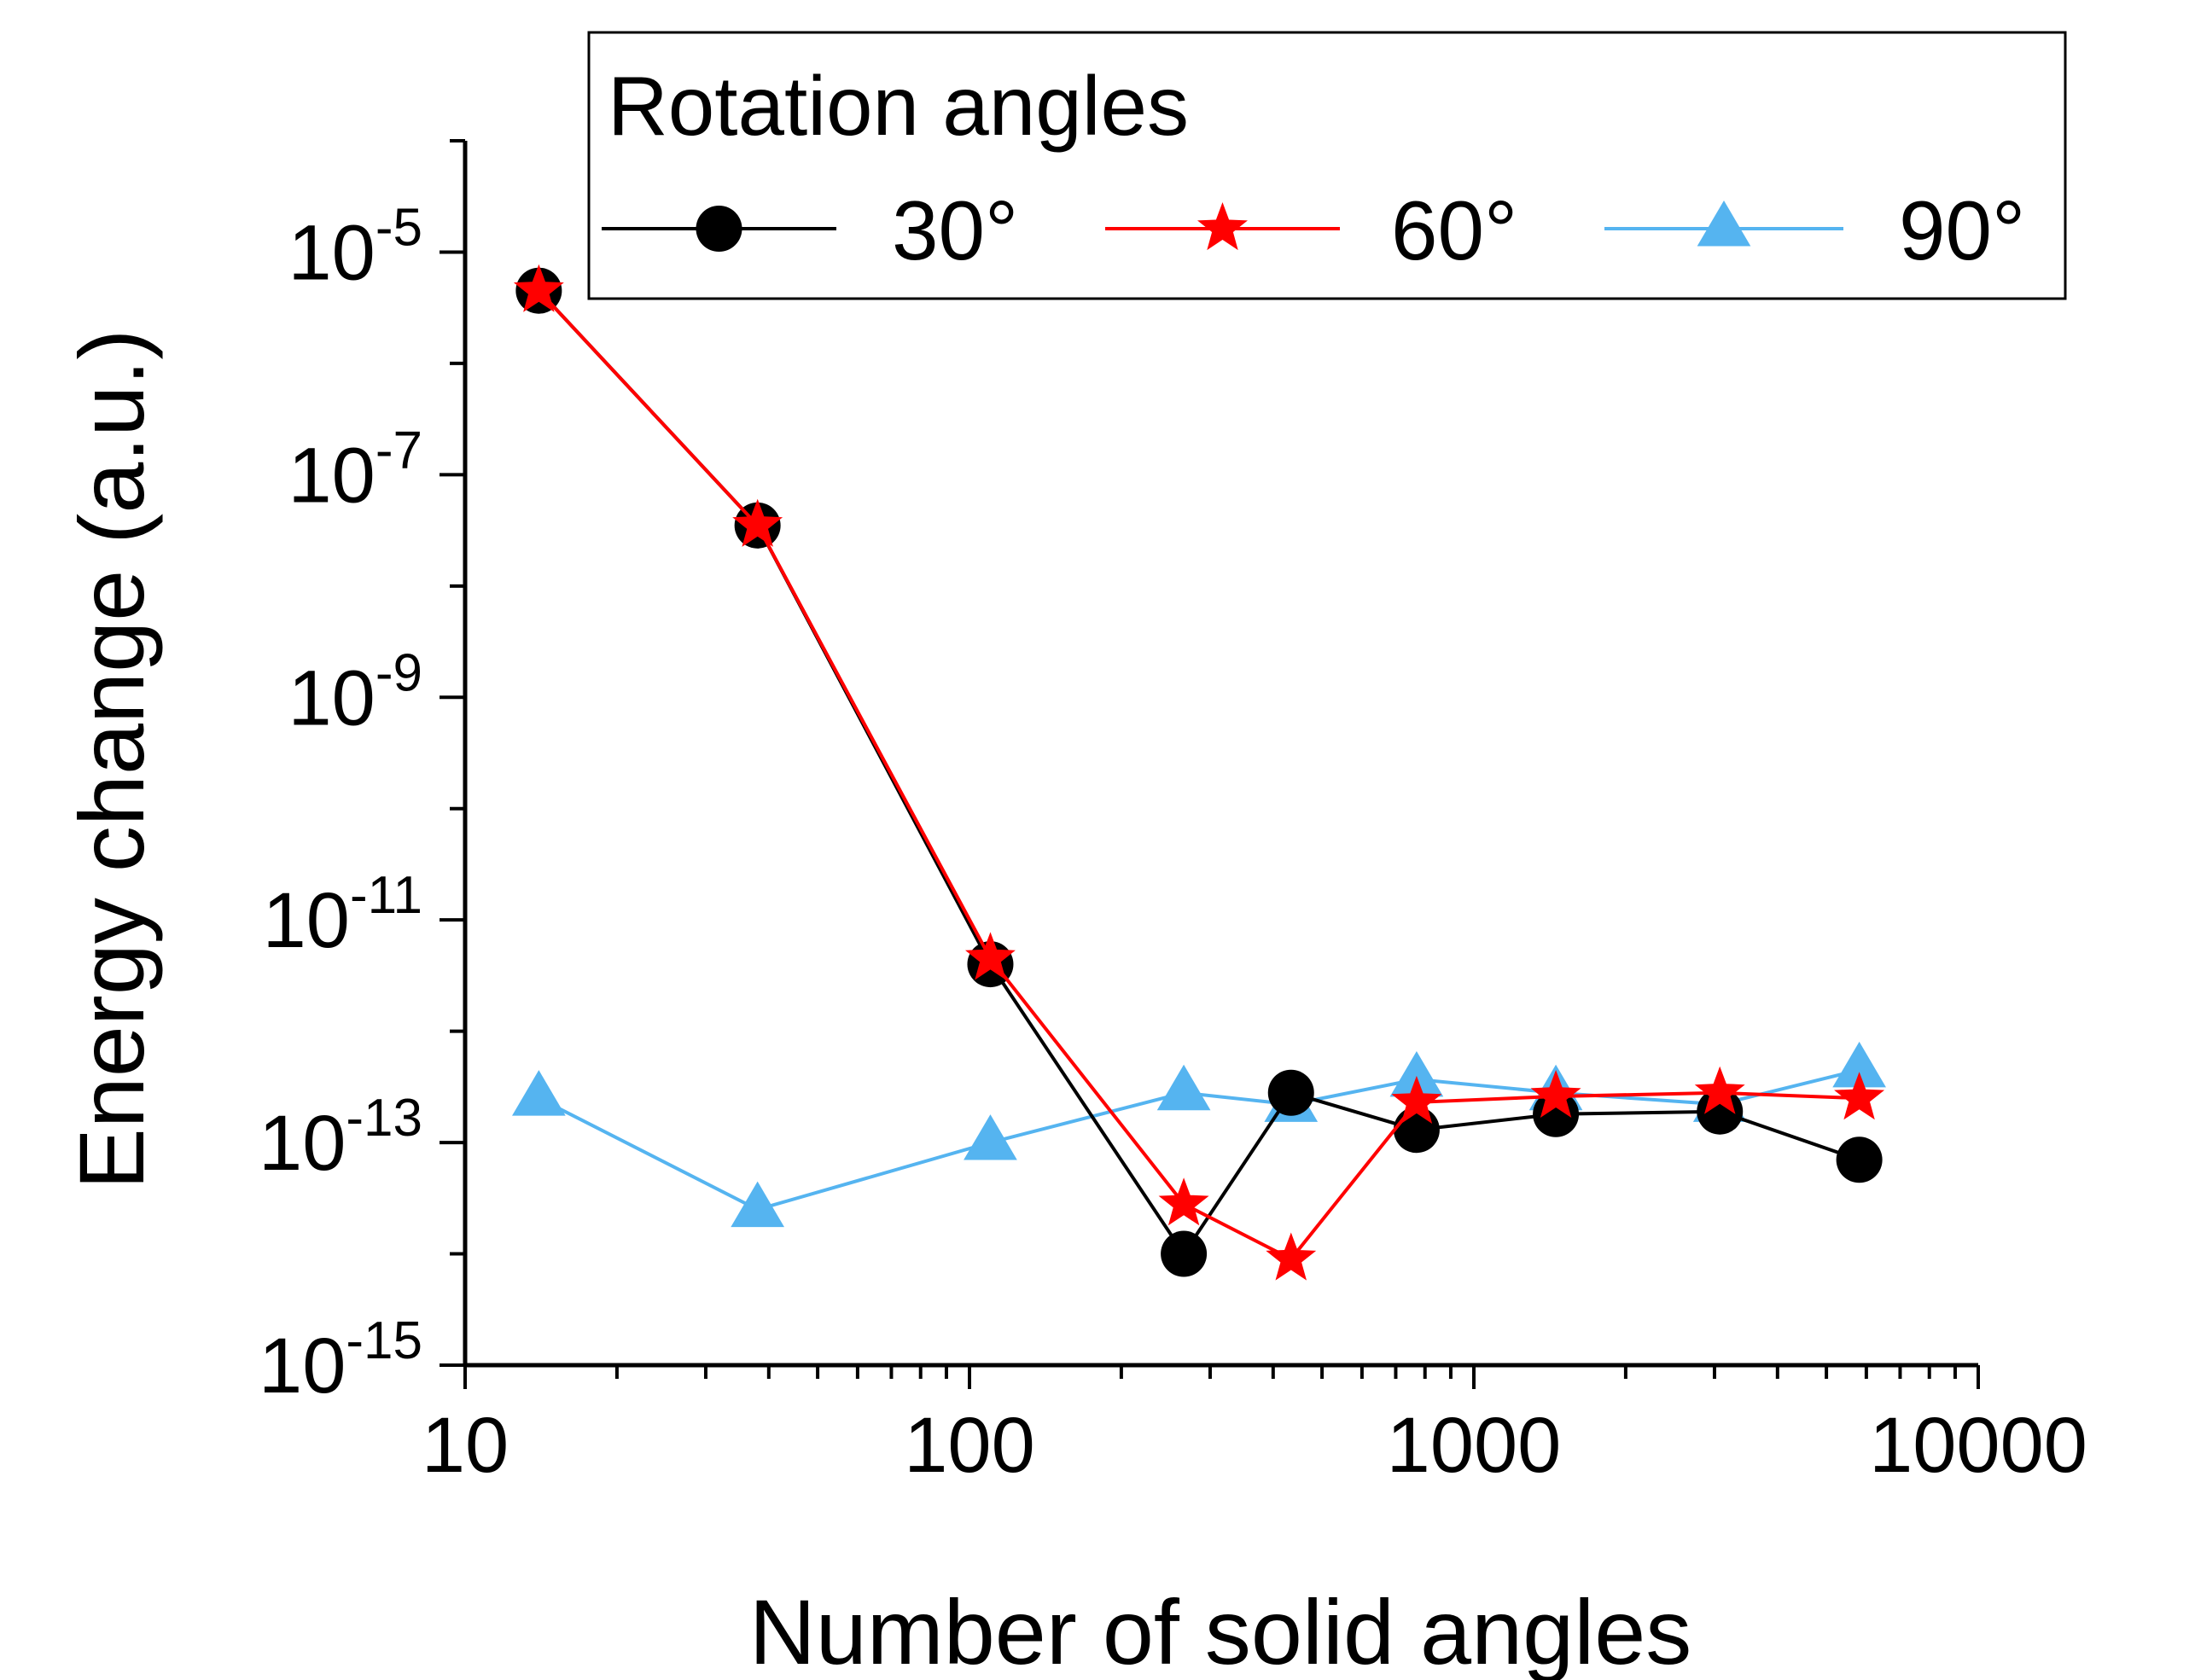 This screenshot has width=2195, height=1680. Describe the element at coordinates (111, 760) in the screenshot. I see `y-axis-title: Energy change (a.u.)` at that location.